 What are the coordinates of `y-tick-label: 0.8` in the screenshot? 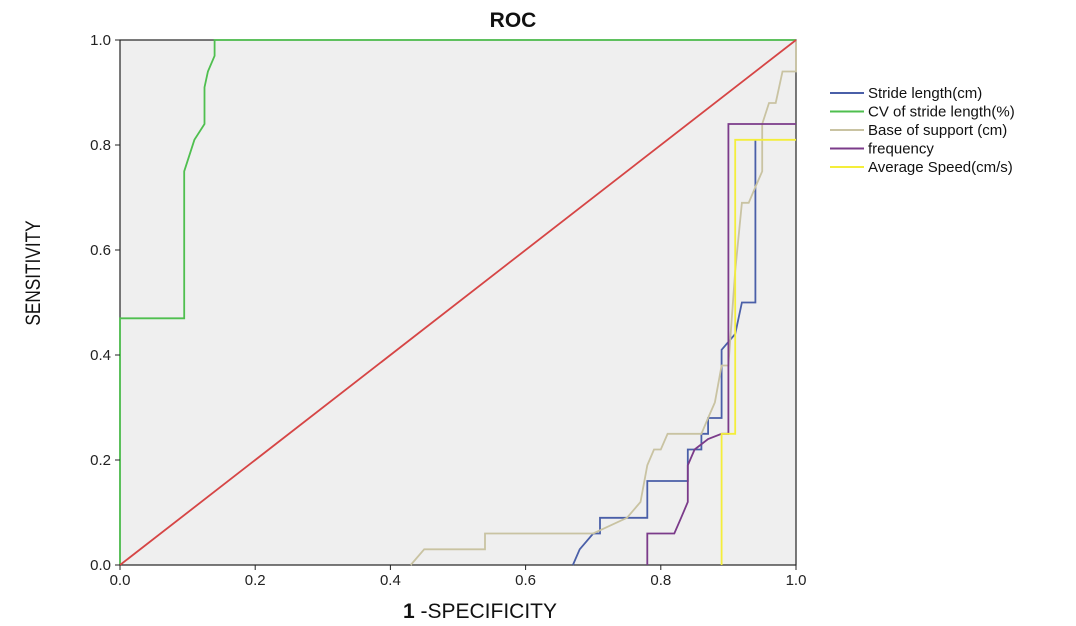 It's located at (100, 145).